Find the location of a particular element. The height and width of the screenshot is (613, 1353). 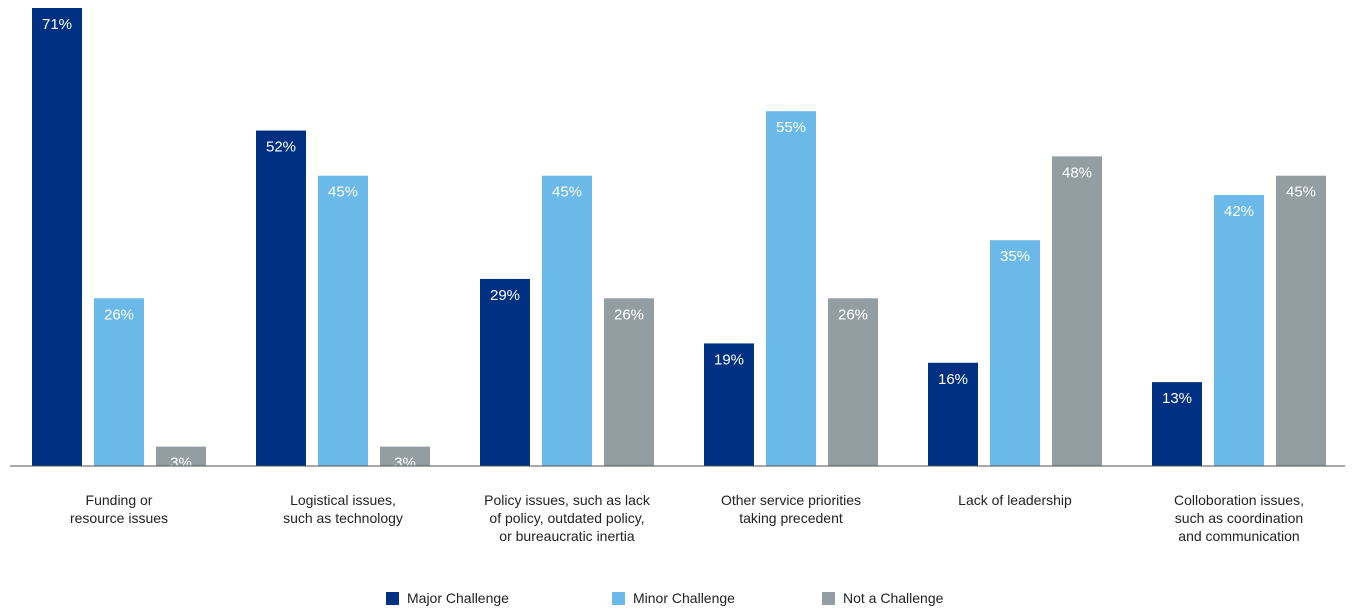

category-label-4-line-0: Lack of leadership is located at coordinates (1015, 500).